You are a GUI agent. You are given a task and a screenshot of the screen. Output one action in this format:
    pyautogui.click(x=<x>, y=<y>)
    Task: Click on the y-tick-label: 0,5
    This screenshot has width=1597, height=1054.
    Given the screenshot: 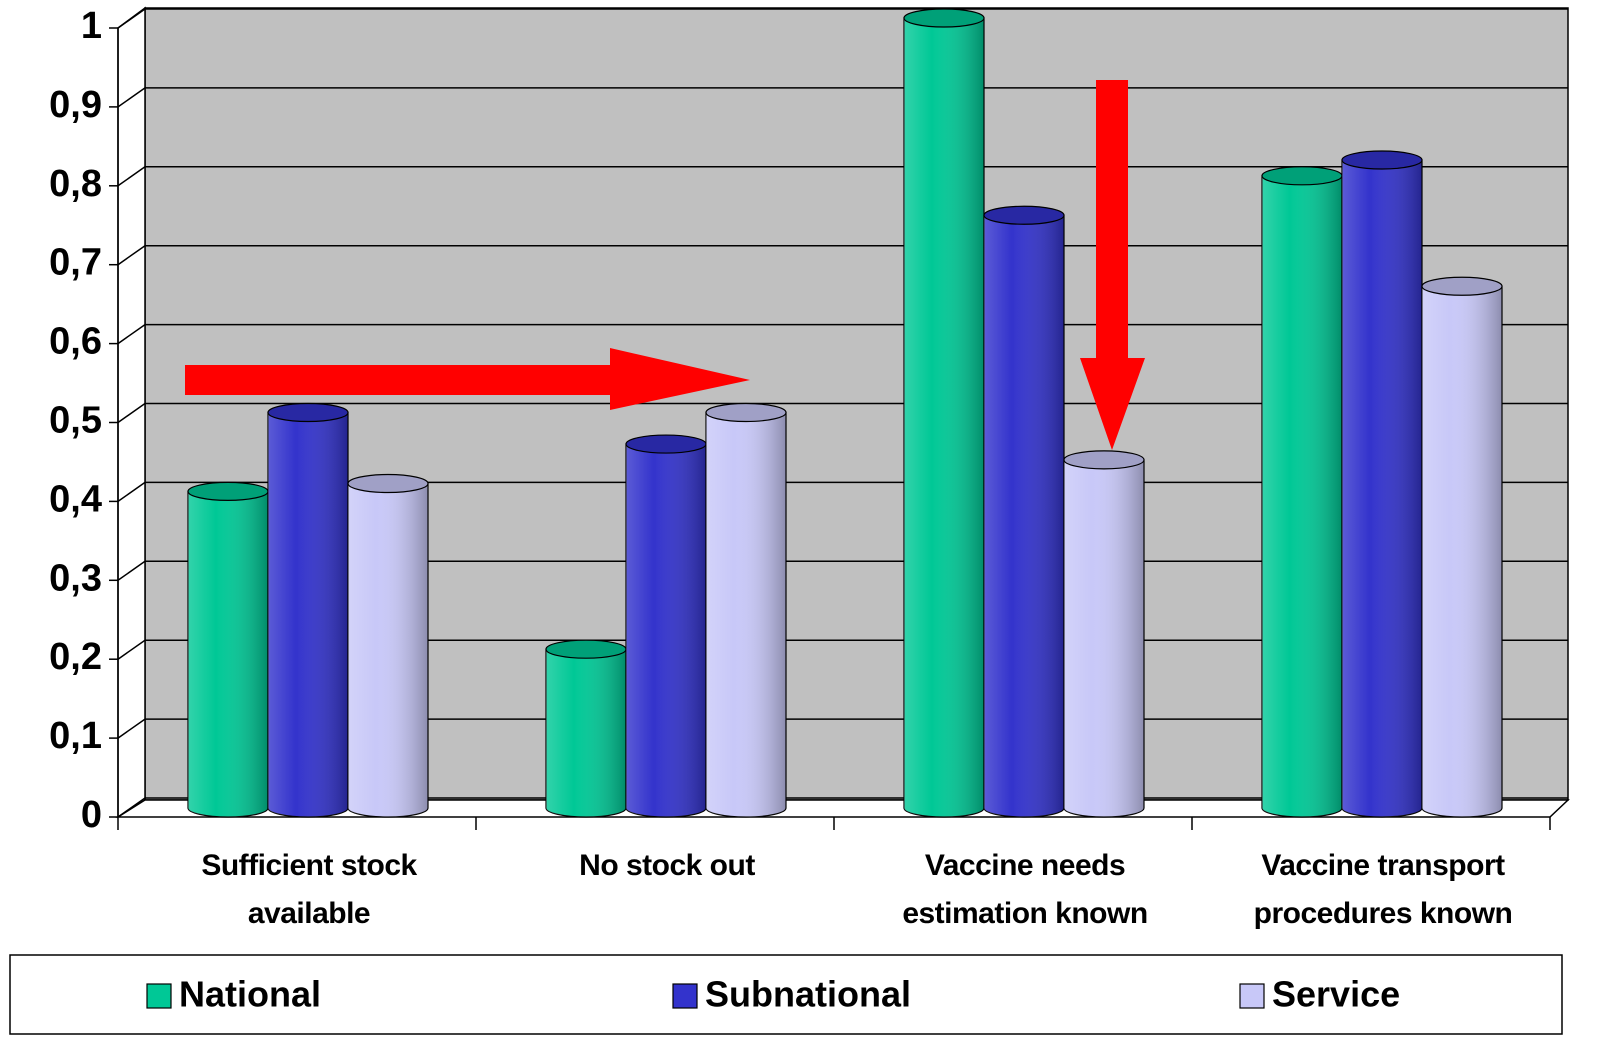 What is the action you would take?
    pyautogui.click(x=75, y=421)
    